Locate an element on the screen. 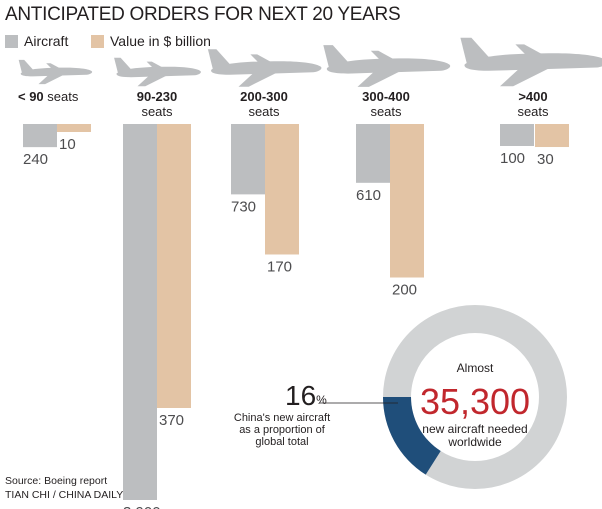 Image resolution: width=602 pixels, height=509 pixels. share-caption-line: as a proportion of is located at coordinates (282, 430).